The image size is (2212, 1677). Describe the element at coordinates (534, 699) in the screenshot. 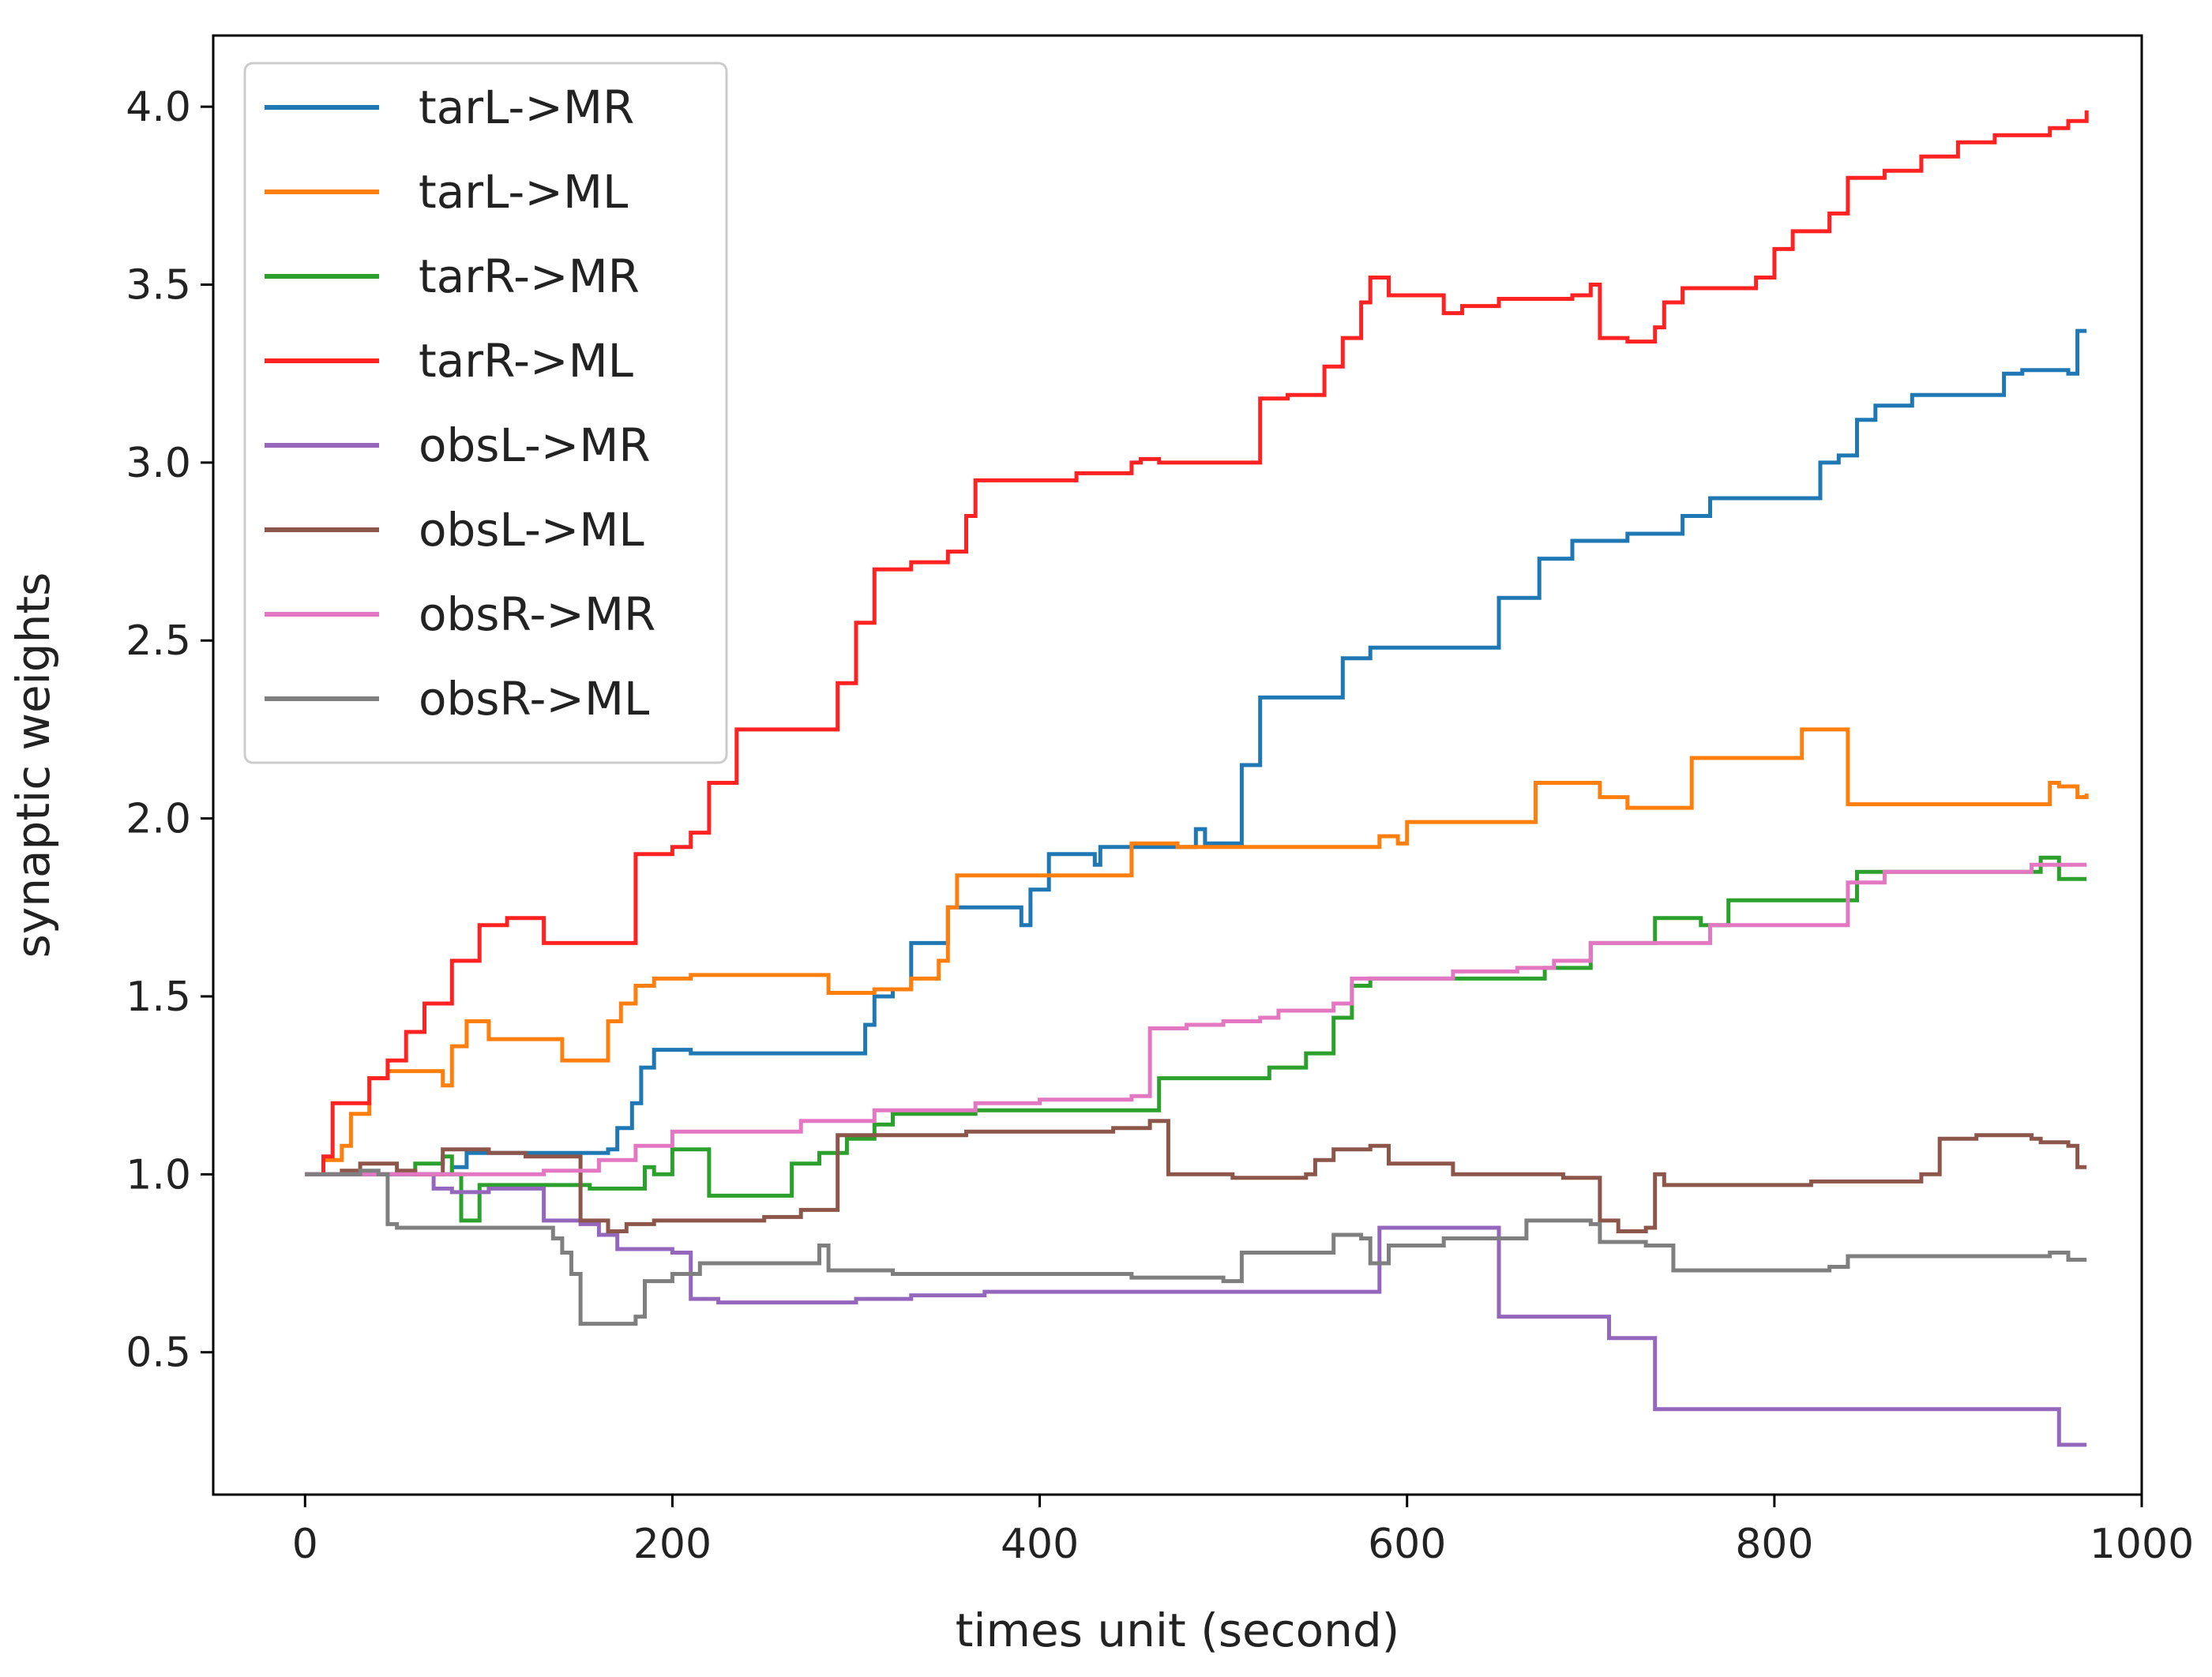

I see `legend-label-7: obsR->ML` at that location.